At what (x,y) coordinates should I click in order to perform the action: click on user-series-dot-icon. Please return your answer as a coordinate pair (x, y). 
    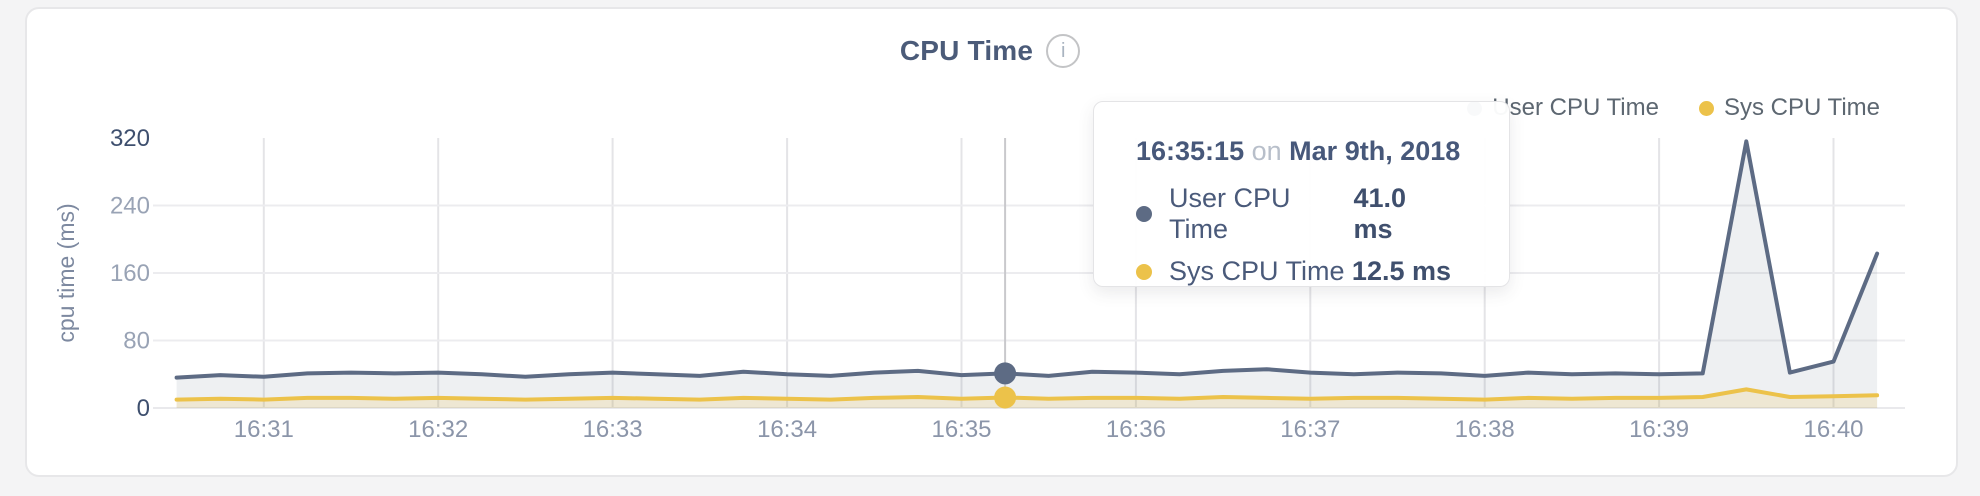
    Looking at the image, I should click on (1144, 214).